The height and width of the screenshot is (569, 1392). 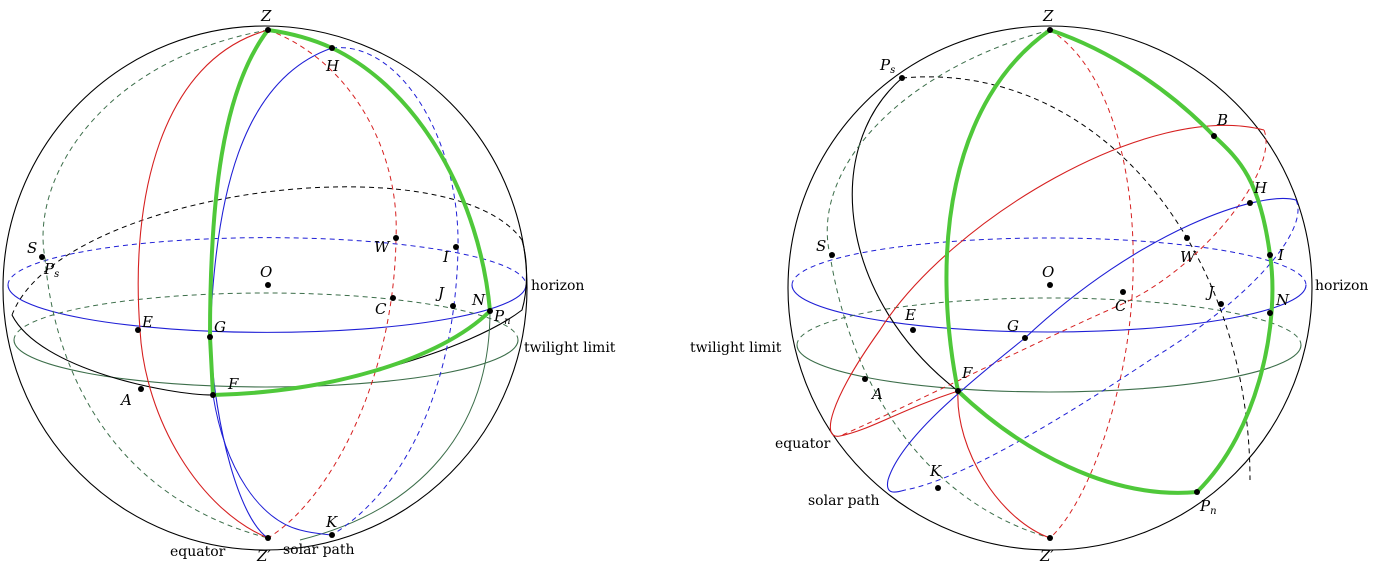 I want to click on right-point-S, so click(x=832, y=255).